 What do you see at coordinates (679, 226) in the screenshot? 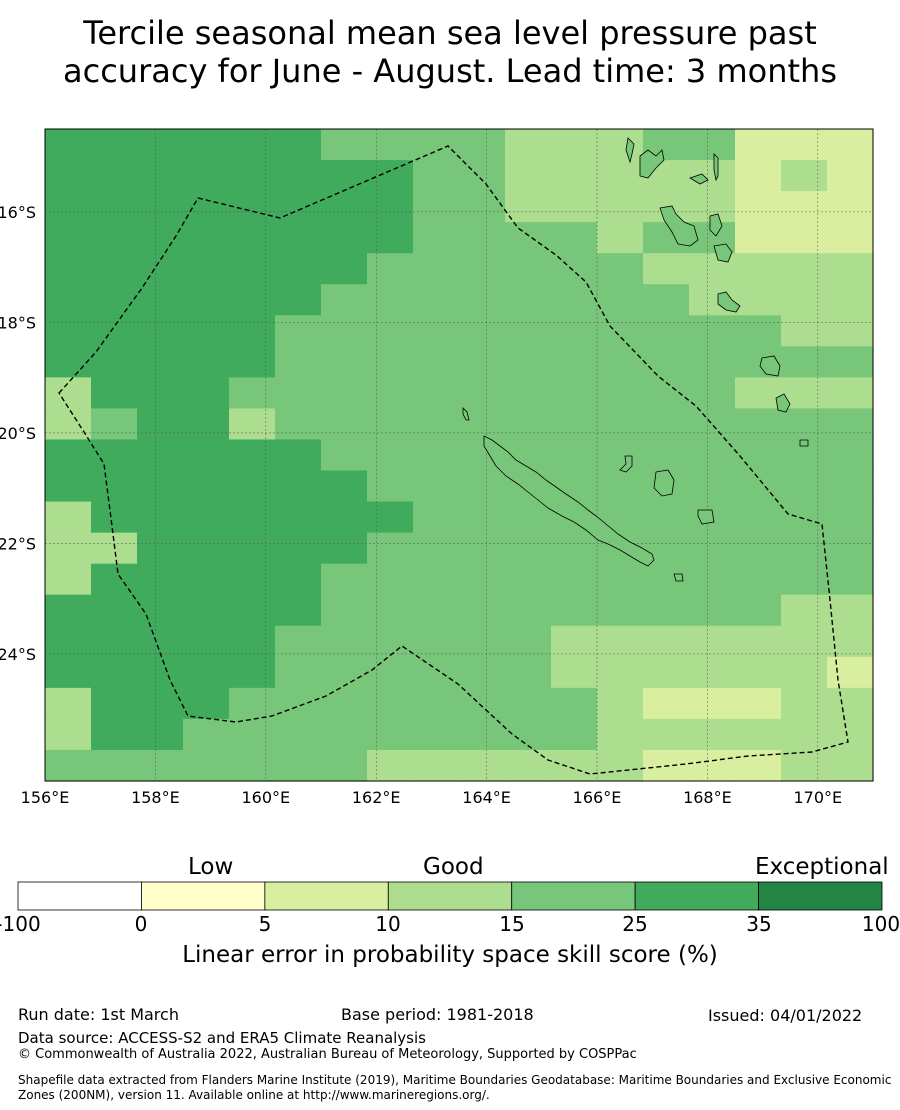
I see `vanuatu-espiritu-santo` at bounding box center [679, 226].